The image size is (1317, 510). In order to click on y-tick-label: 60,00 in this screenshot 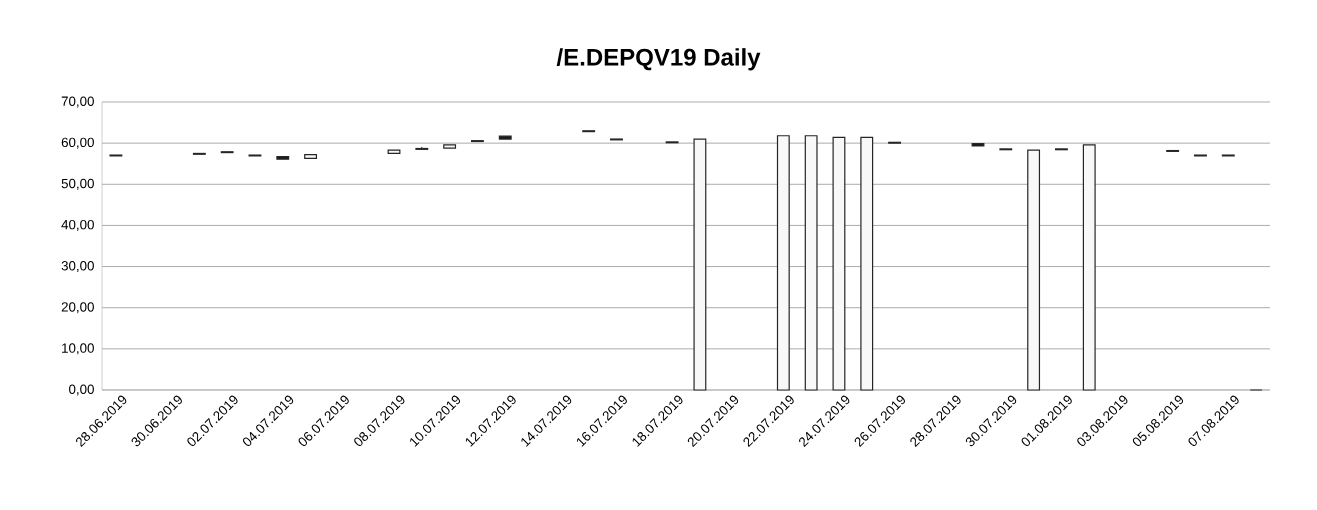, I will do `click(77, 143)`.